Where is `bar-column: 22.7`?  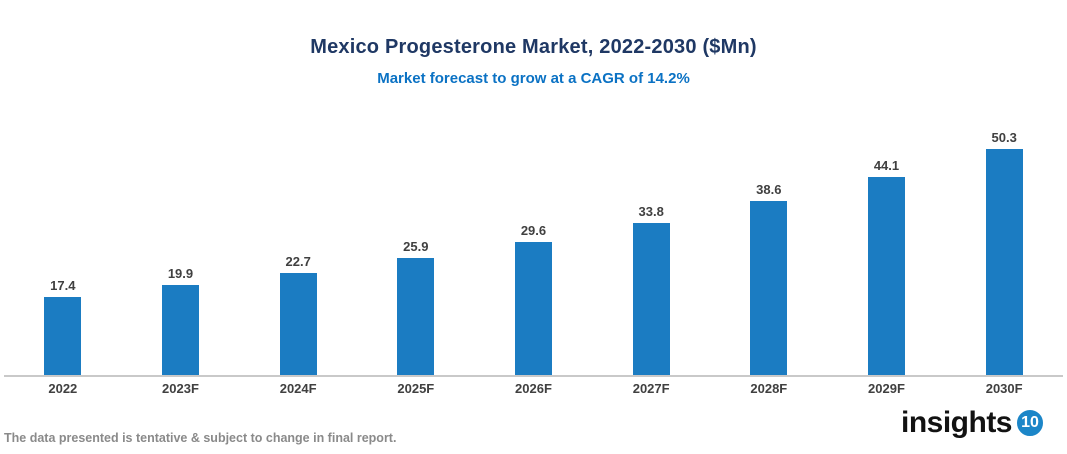
bar-column: 22.7 is located at coordinates (298, 237).